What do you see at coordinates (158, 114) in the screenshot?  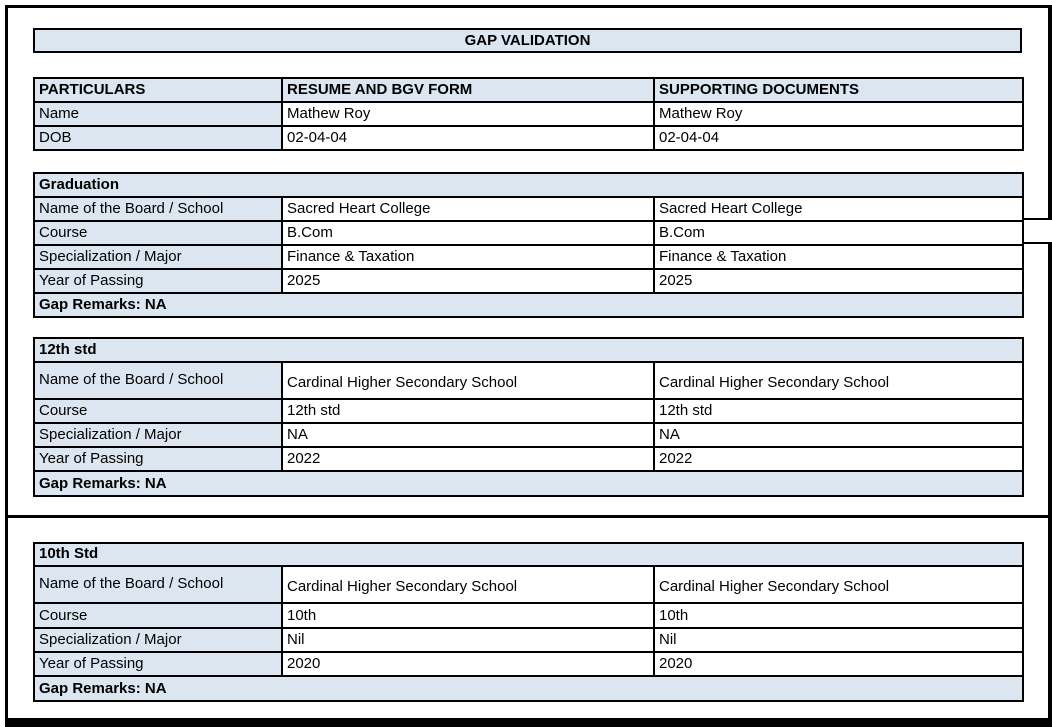 I see `row-label-name: Name` at bounding box center [158, 114].